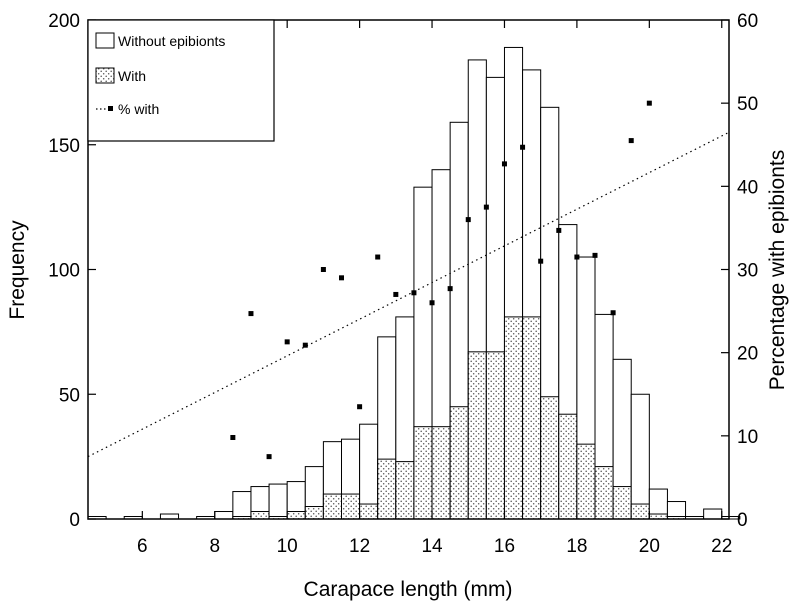  Describe the element at coordinates (408, 589) in the screenshot. I see `x-axis-title: Carapace length (mm)` at that location.